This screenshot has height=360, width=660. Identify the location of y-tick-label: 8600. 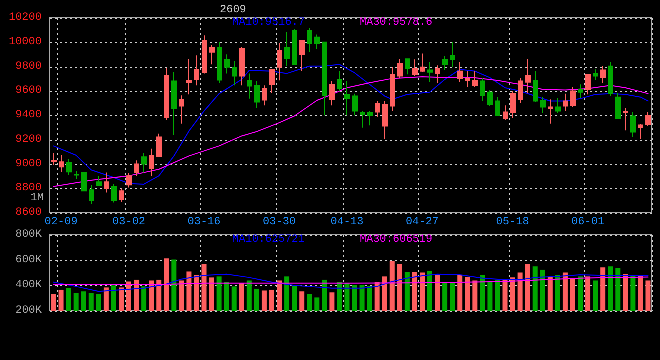
(29, 213).